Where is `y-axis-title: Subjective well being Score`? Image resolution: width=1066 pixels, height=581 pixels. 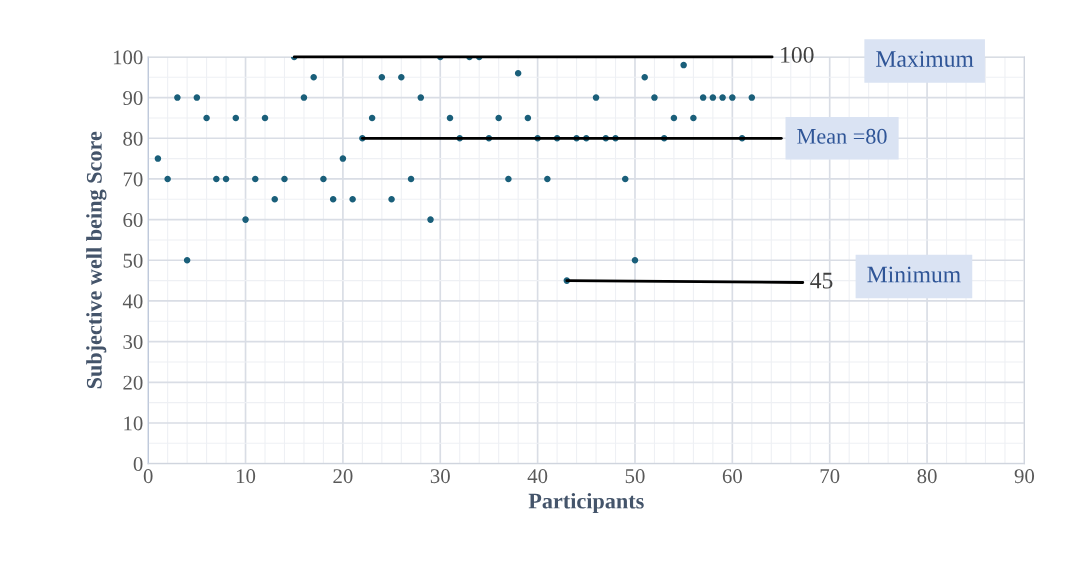
y-axis-title: Subjective well being Score is located at coordinates (96, 260).